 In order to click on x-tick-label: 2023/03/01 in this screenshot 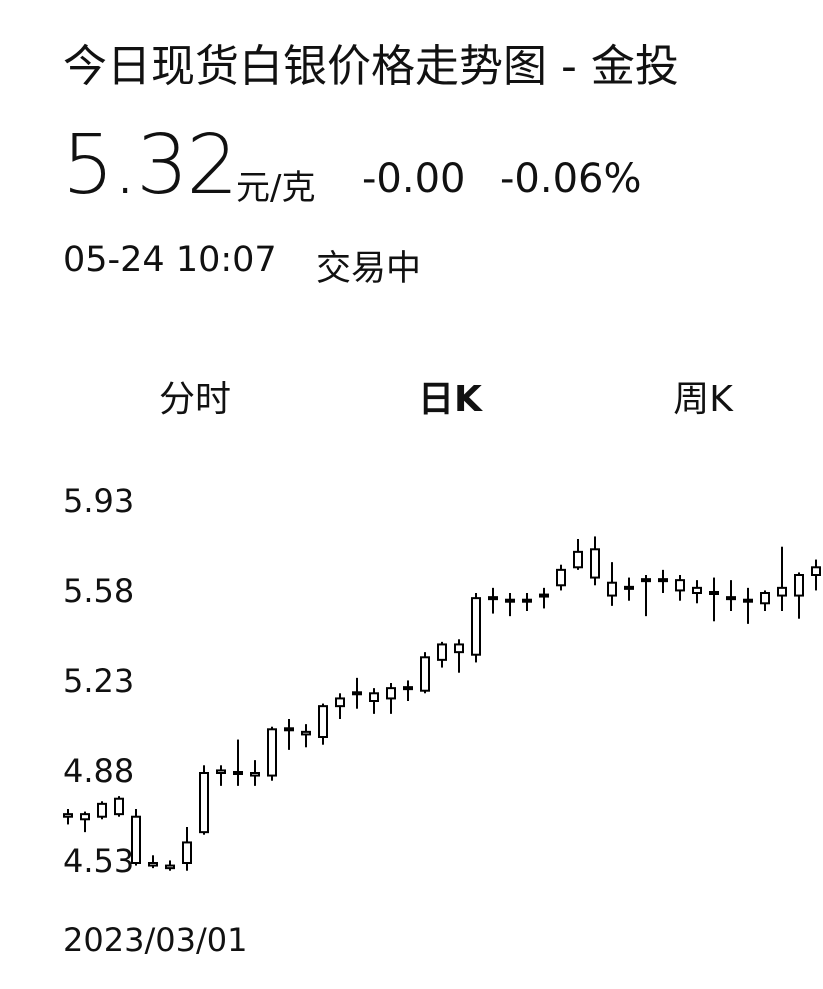, I will do `click(155, 940)`.